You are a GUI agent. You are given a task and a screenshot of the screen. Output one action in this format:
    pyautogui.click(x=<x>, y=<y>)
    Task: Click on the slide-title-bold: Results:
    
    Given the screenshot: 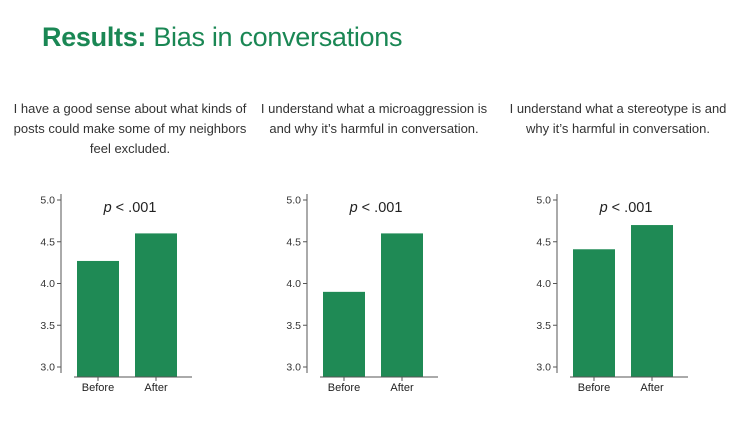 What is the action you would take?
    pyautogui.click(x=94, y=37)
    